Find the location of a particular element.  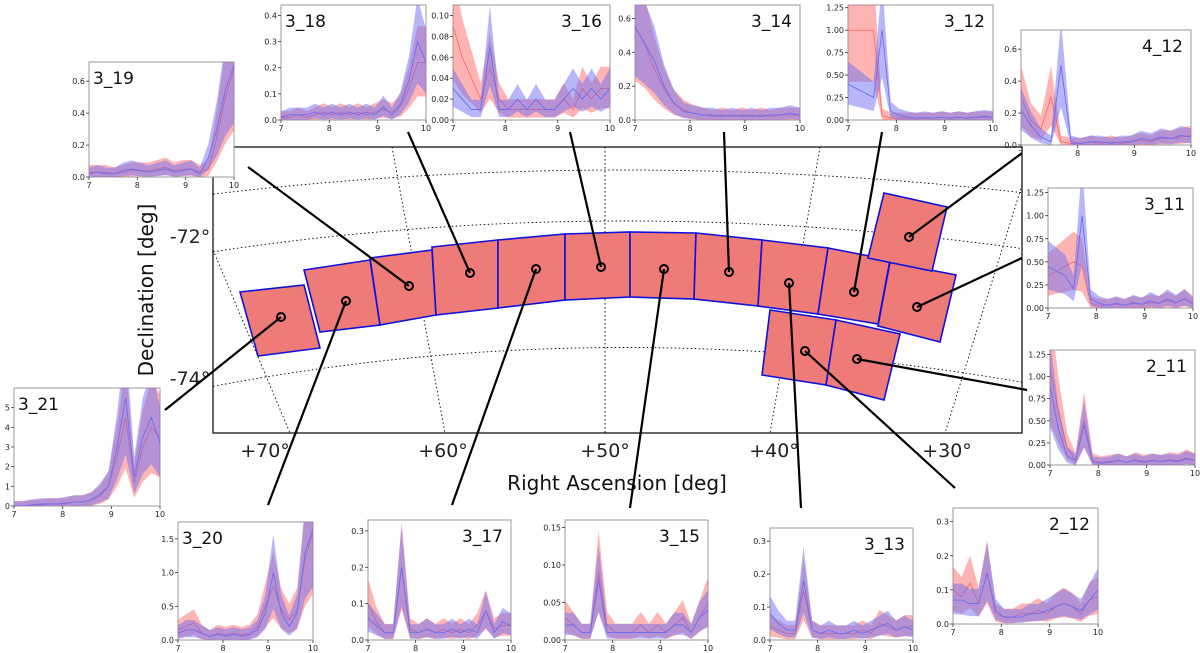

inset-title: 3_14 is located at coordinates (771, 22).